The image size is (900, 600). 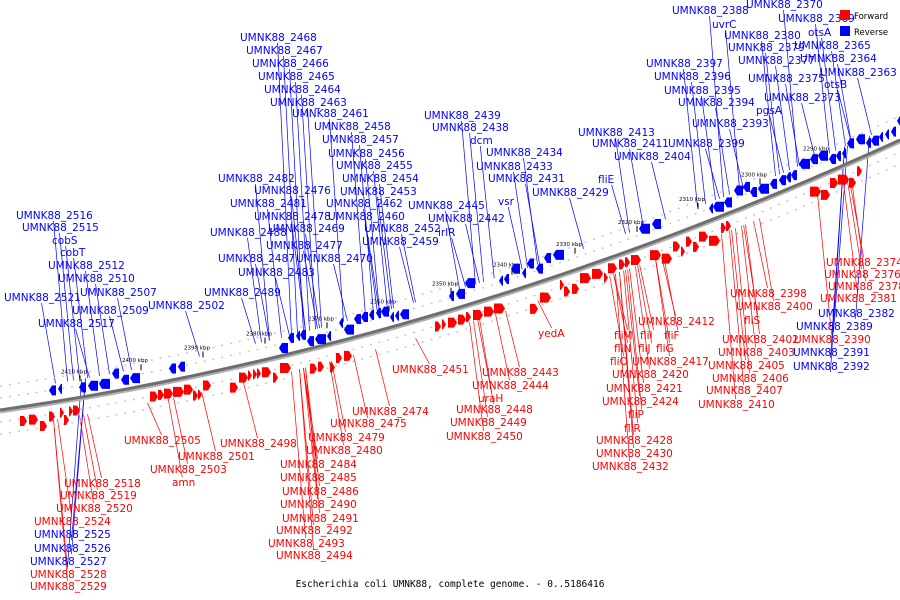 I want to click on reverse-gene-label: UMNK88_2459, so click(x=400, y=242).